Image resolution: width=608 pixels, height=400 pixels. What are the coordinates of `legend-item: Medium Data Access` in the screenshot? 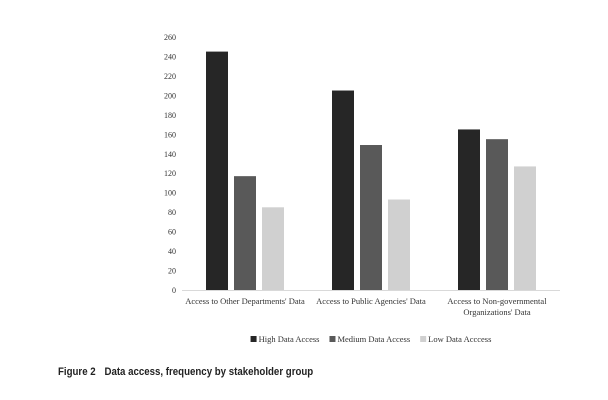 It's located at (369, 339).